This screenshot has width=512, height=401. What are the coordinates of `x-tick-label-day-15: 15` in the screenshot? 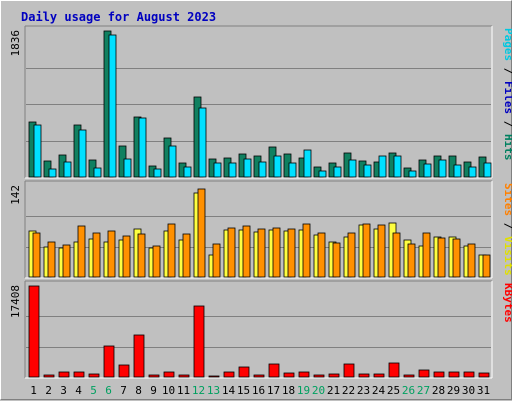 It's located at (243, 390).